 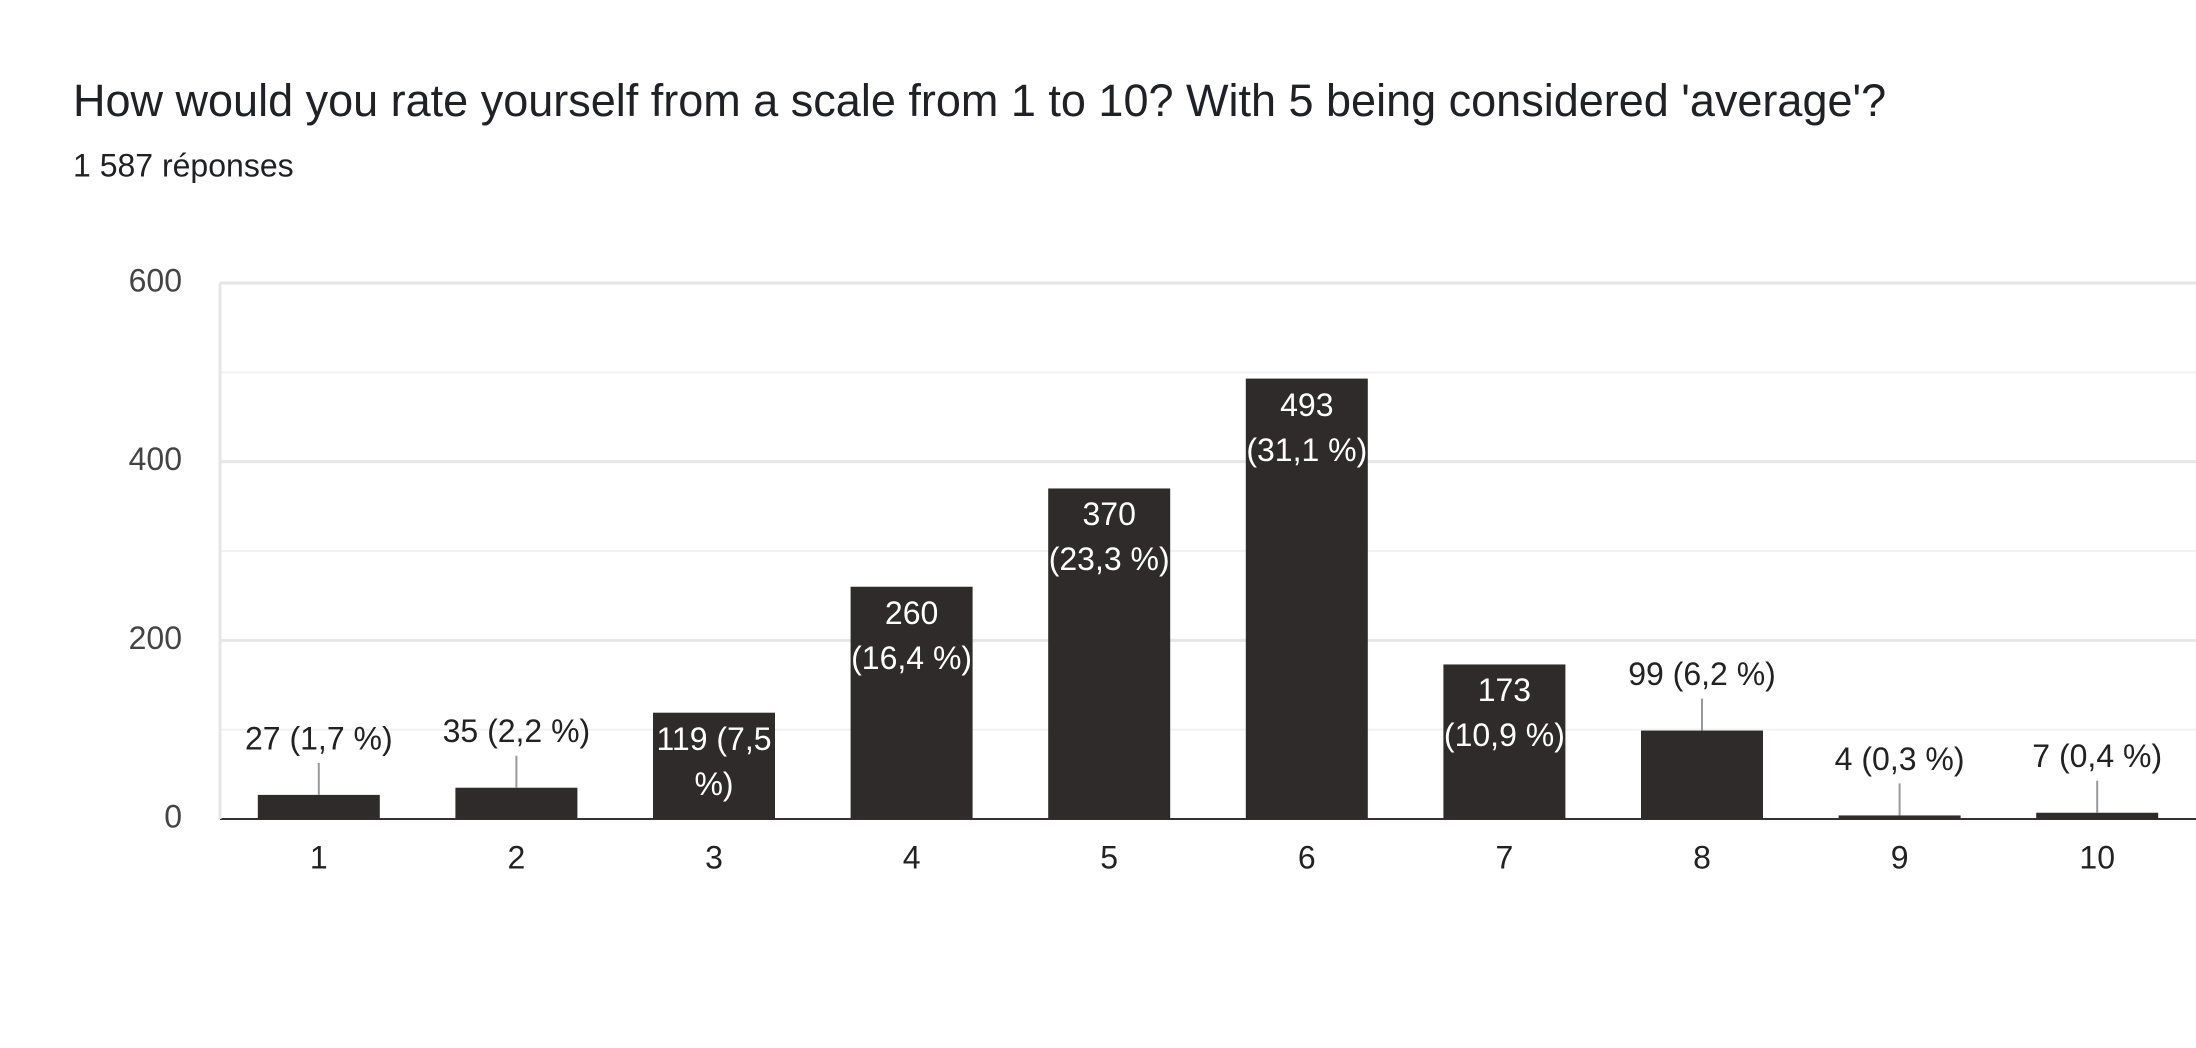 What do you see at coordinates (319, 857) in the screenshot?
I see `x-tick-label: 1` at bounding box center [319, 857].